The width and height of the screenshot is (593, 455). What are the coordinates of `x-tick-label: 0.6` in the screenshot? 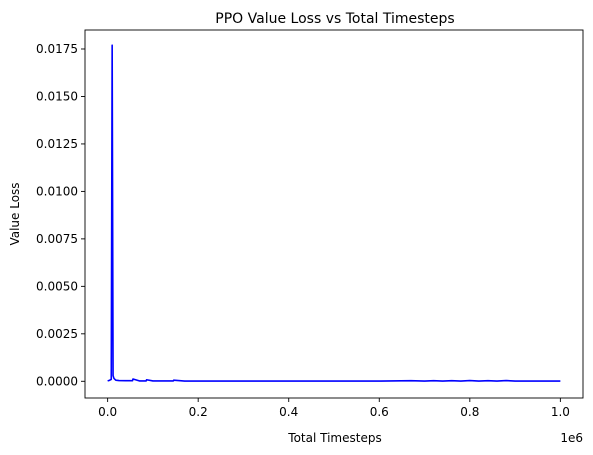 It's located at (379, 412).